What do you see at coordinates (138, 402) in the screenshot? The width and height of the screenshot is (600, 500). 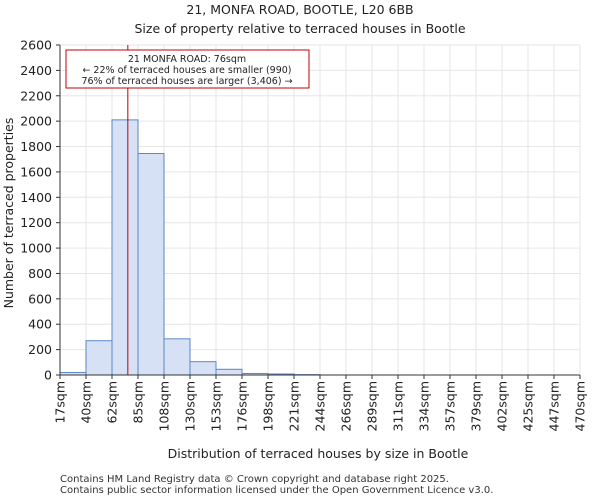 I see `x-tick-label: 85sqm` at bounding box center [138, 402].